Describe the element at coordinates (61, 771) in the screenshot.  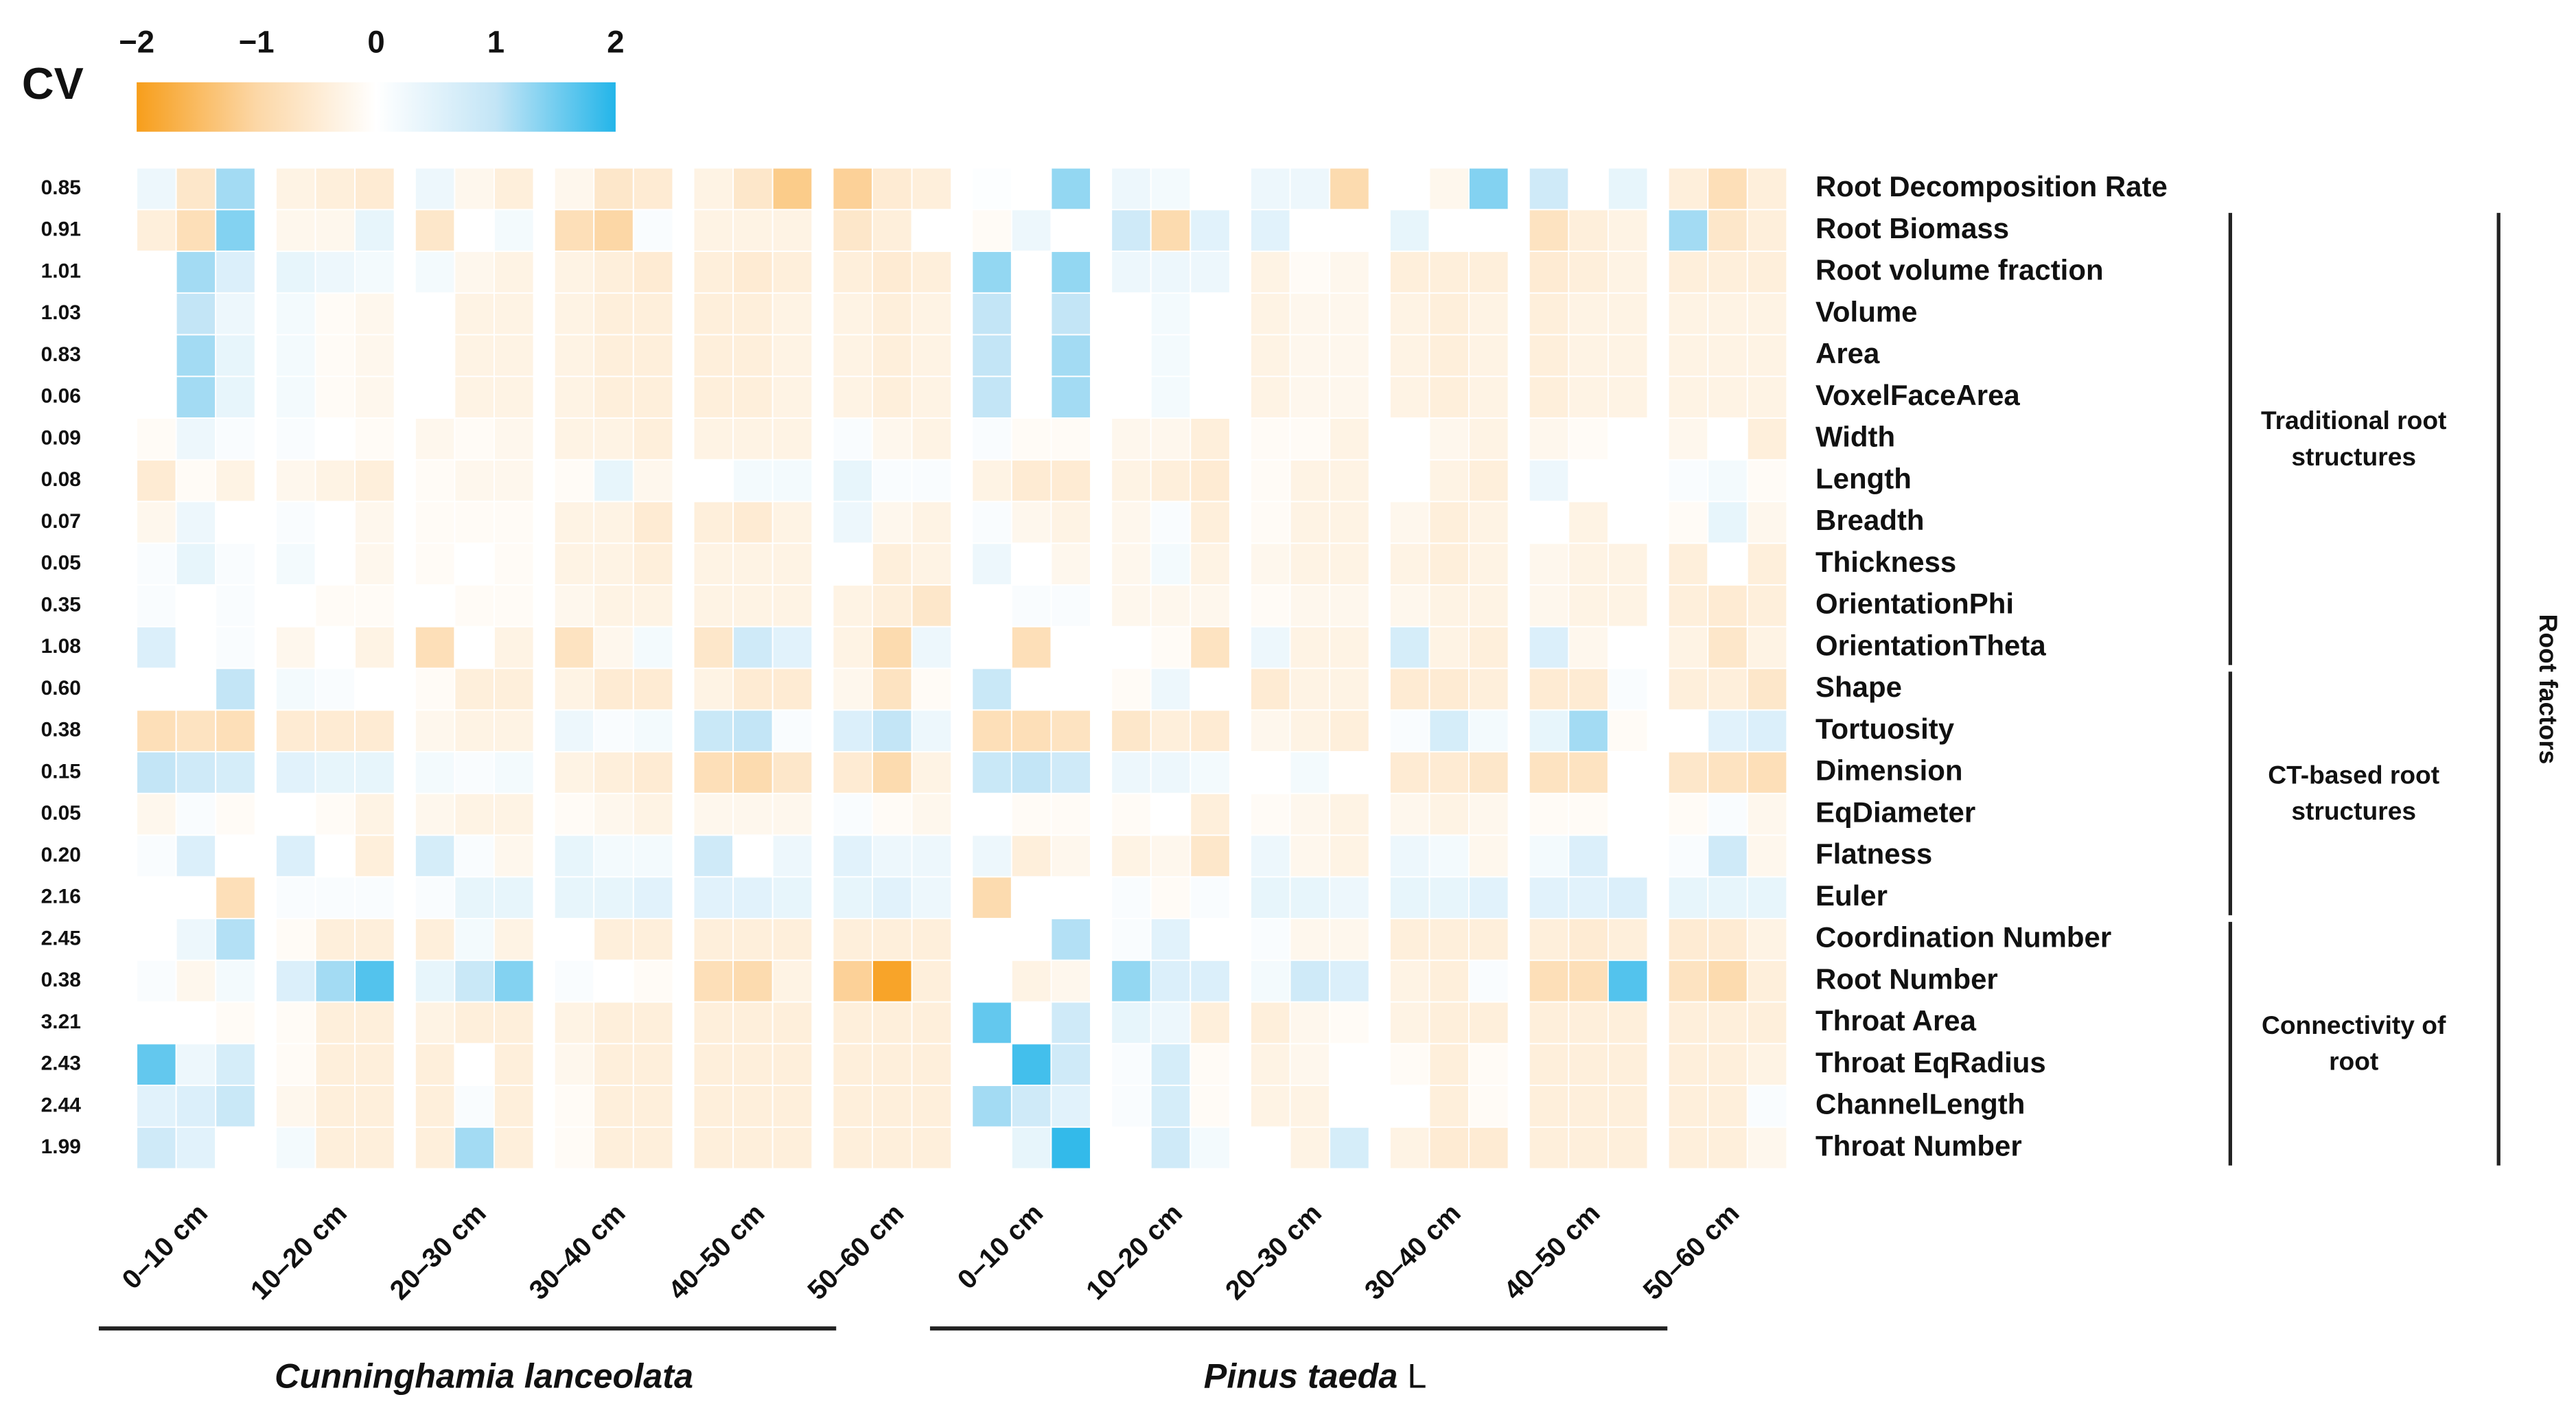
I see `cv-value: 0.15` at that location.